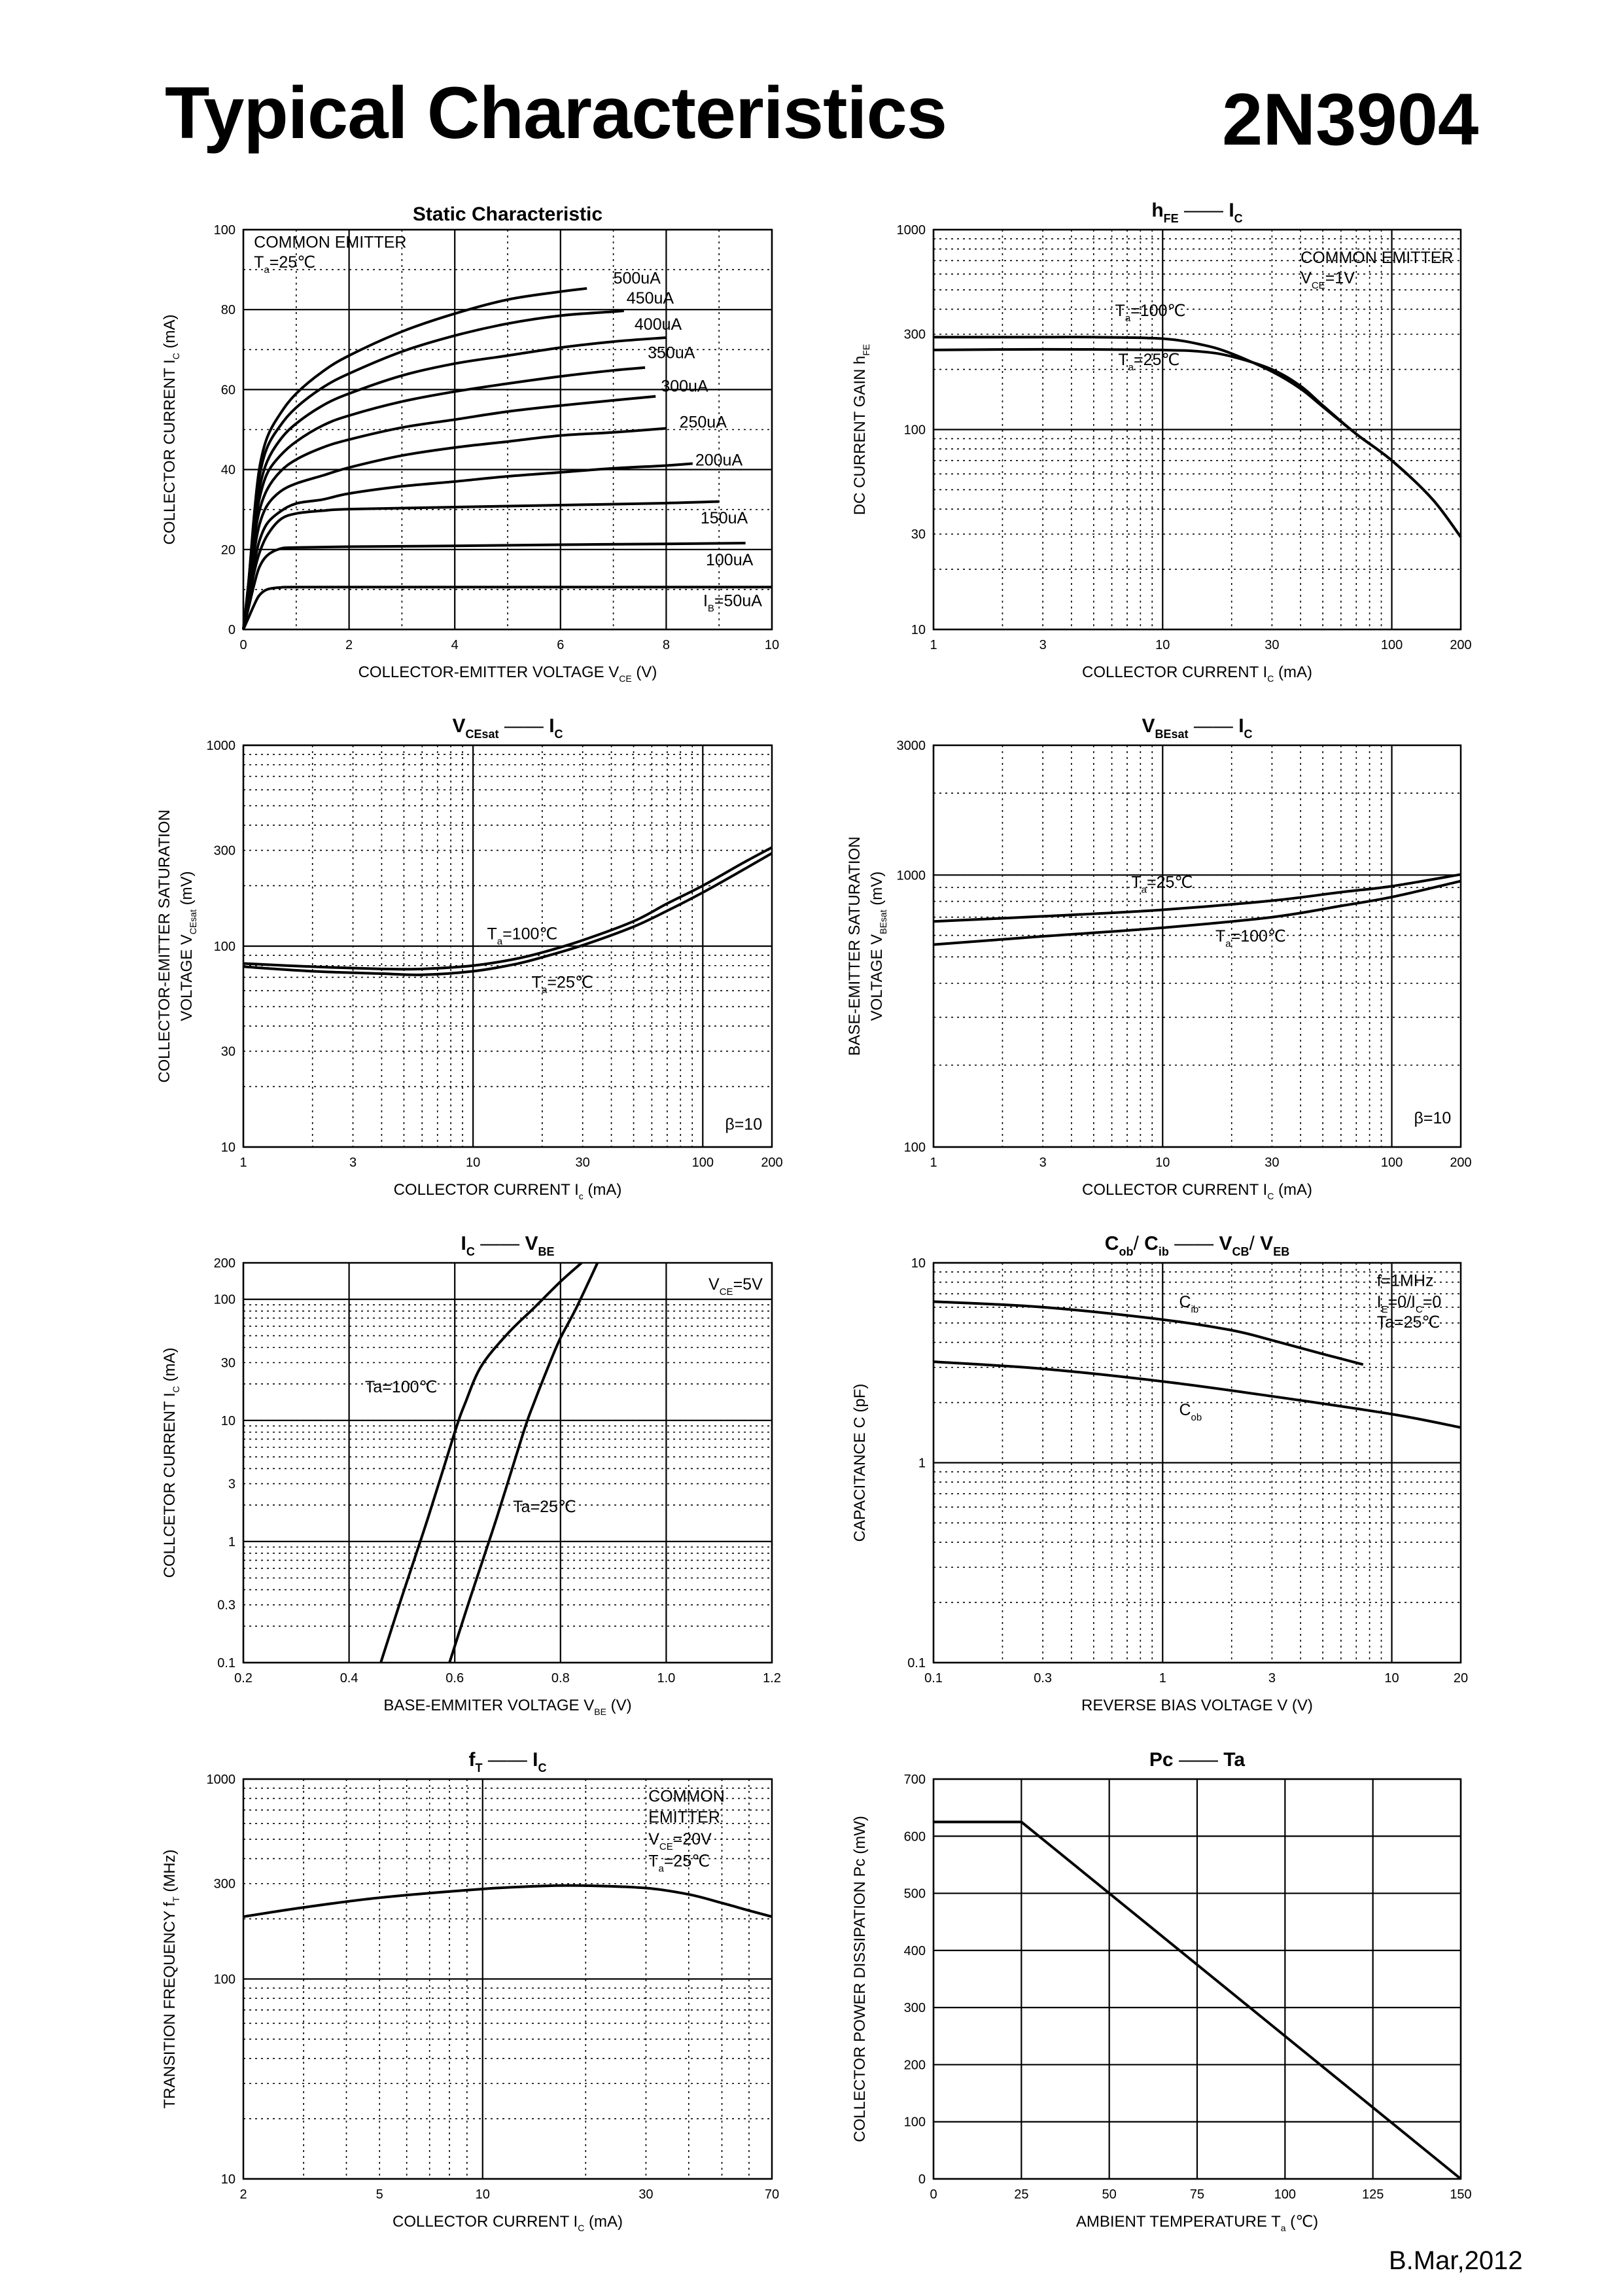 Image resolution: width=1623 pixels, height=2296 pixels. What do you see at coordinates (507, 1245) in the screenshot?
I see `chart-title: IC​ —— VBE​` at bounding box center [507, 1245].